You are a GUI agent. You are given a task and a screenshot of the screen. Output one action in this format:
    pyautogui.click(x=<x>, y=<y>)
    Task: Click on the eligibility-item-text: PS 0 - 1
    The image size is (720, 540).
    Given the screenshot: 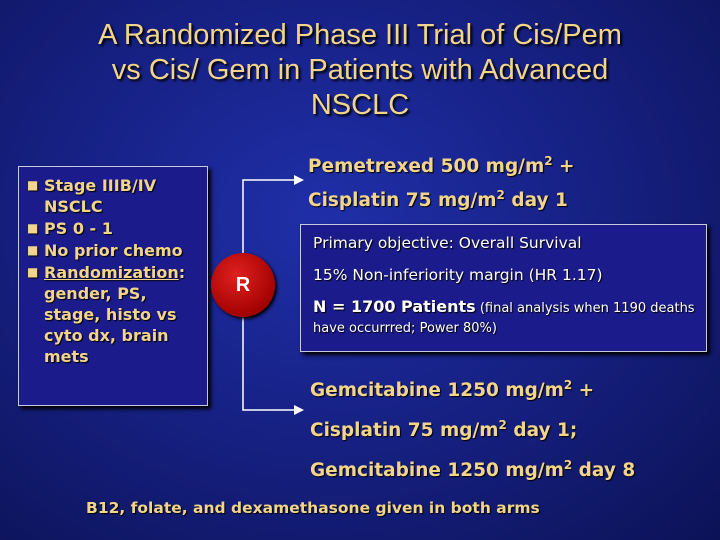 What is the action you would take?
    pyautogui.click(x=78, y=228)
    